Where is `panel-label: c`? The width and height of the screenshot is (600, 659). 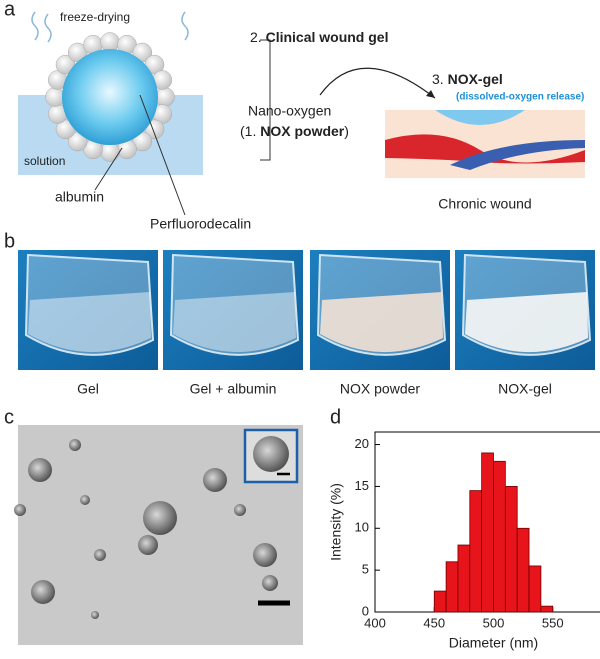 panel-label: c is located at coordinates (9, 417).